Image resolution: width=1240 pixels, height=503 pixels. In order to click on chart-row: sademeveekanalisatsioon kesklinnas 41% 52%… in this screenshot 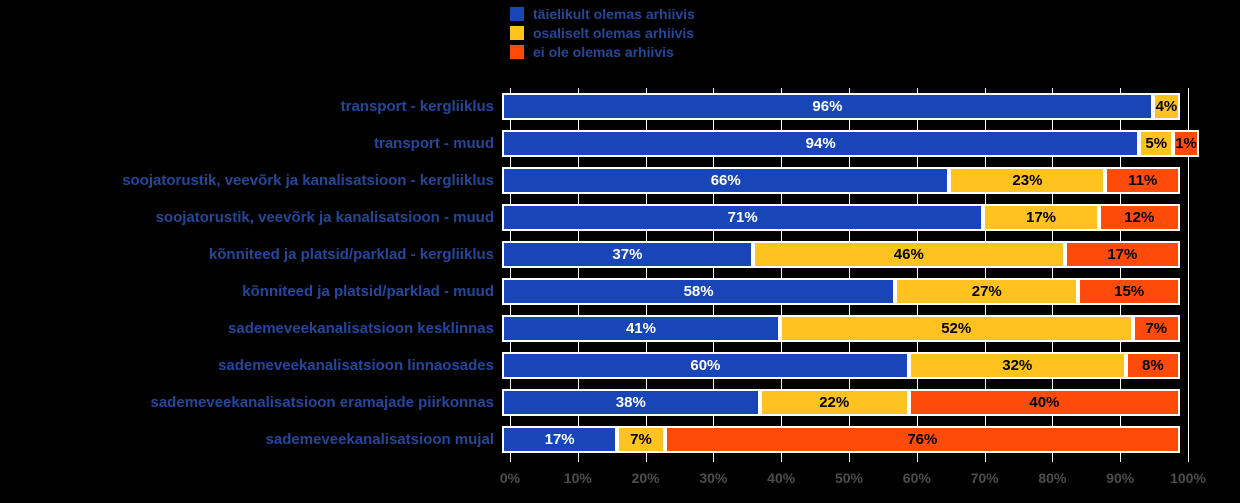, I will do `click(620, 328)`.